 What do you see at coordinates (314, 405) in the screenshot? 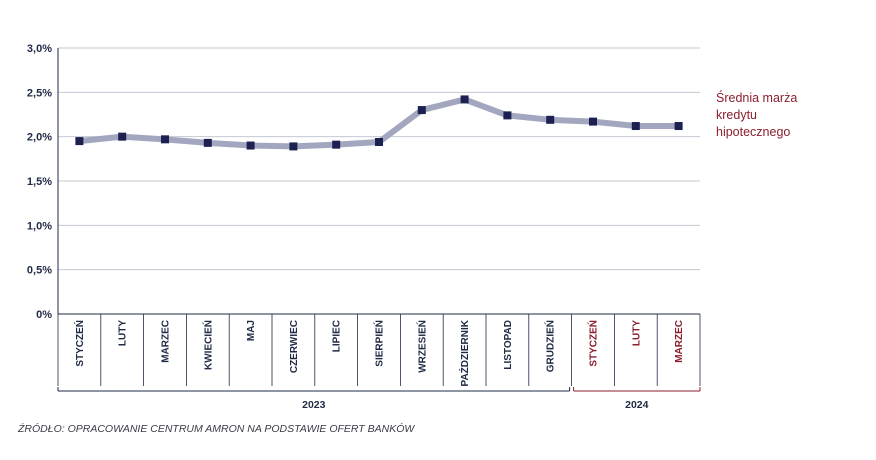
I see `year-label: 2023` at bounding box center [314, 405].